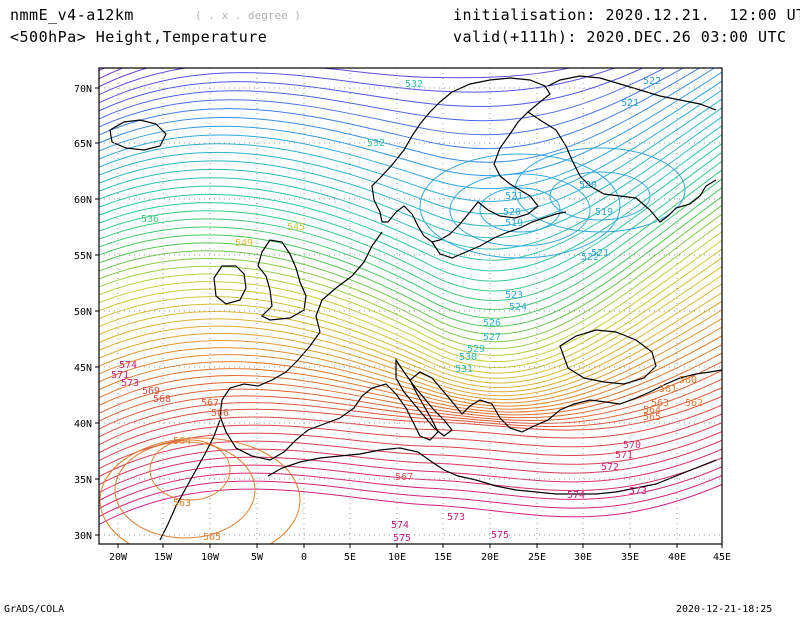 The height and width of the screenshot is (618, 800). I want to click on lat-label: 65N, so click(83, 144).